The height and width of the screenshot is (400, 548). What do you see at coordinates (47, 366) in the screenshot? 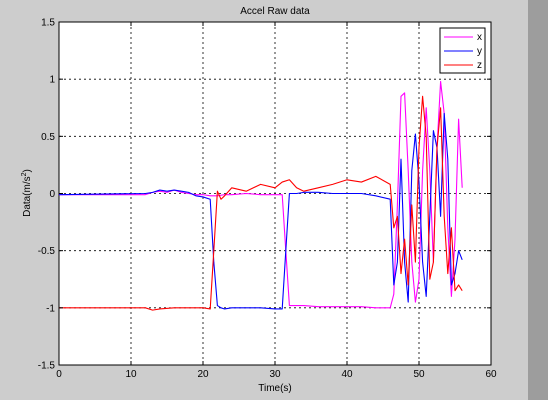
I see `y-tick-label: -1.5` at bounding box center [47, 366].